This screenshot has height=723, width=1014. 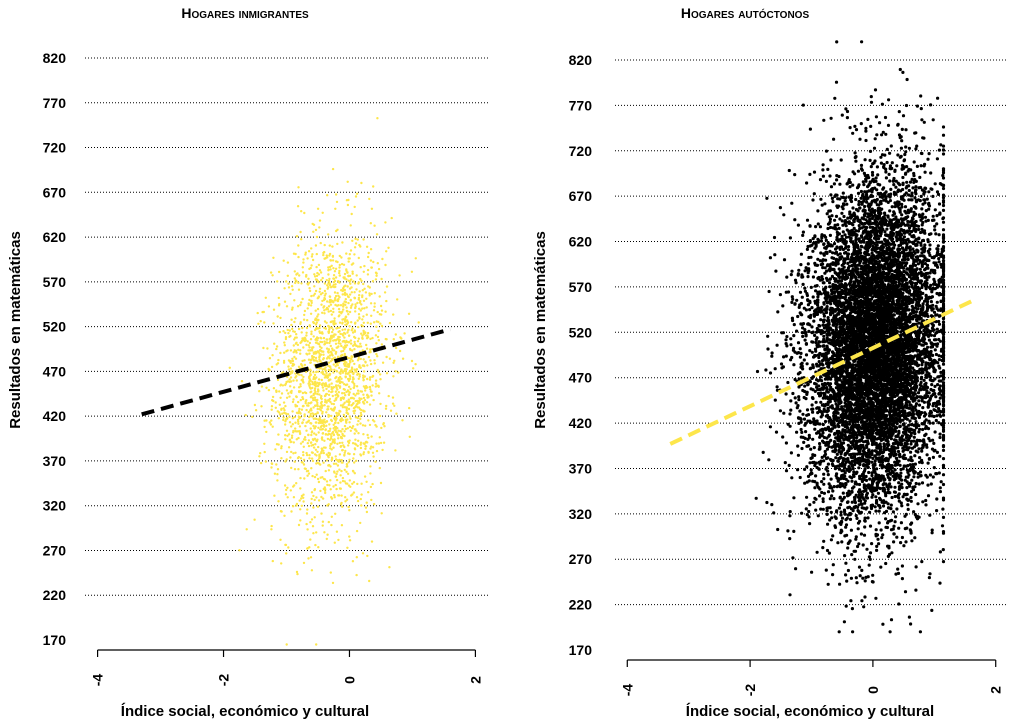 I want to click on y-tick-label: 720, so click(x=581, y=151).